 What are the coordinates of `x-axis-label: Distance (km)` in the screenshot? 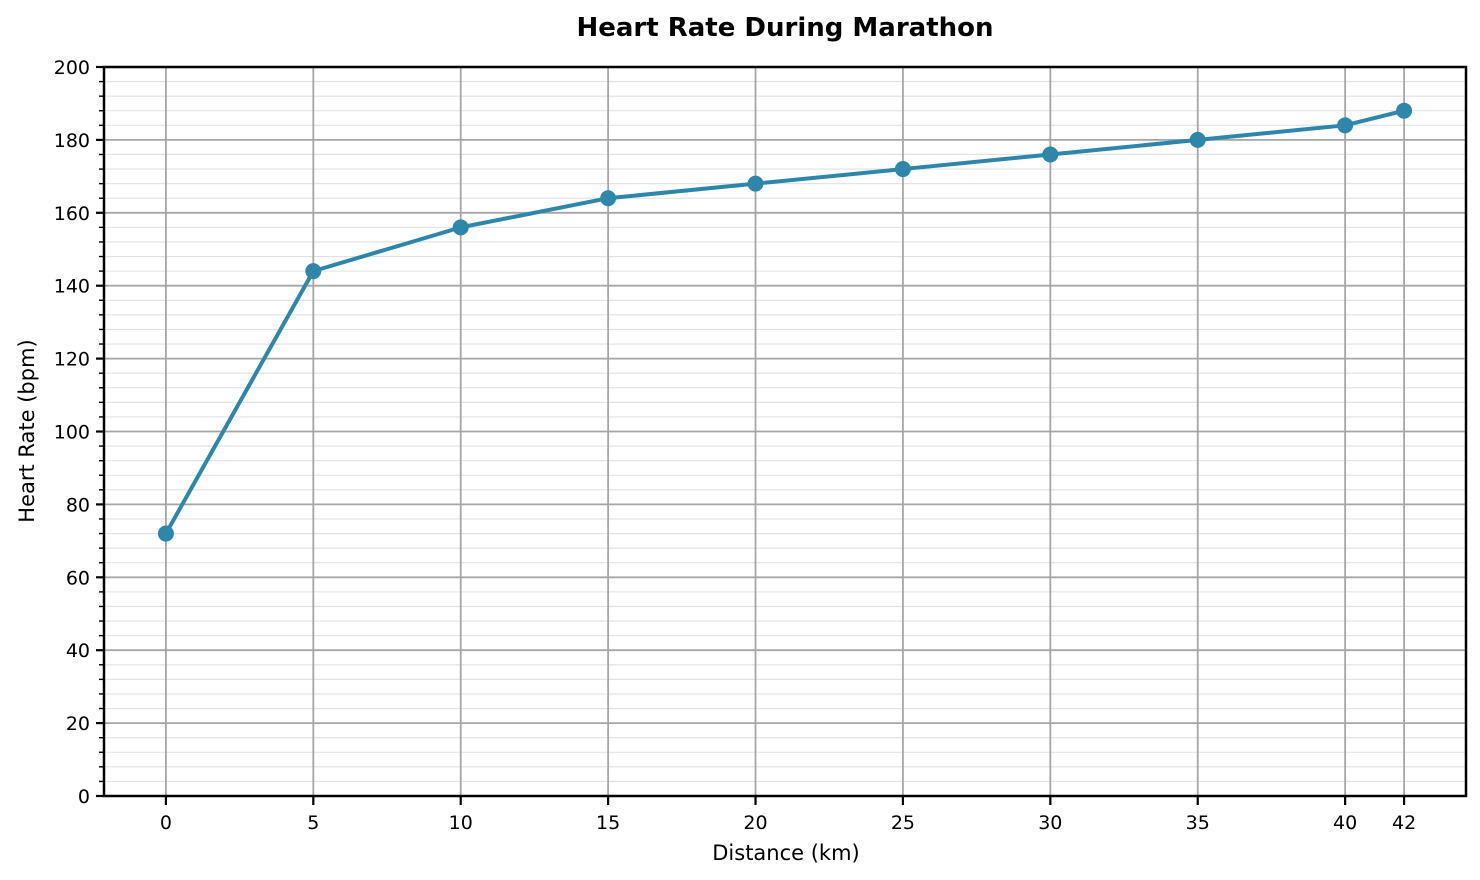 It's located at (786, 853).